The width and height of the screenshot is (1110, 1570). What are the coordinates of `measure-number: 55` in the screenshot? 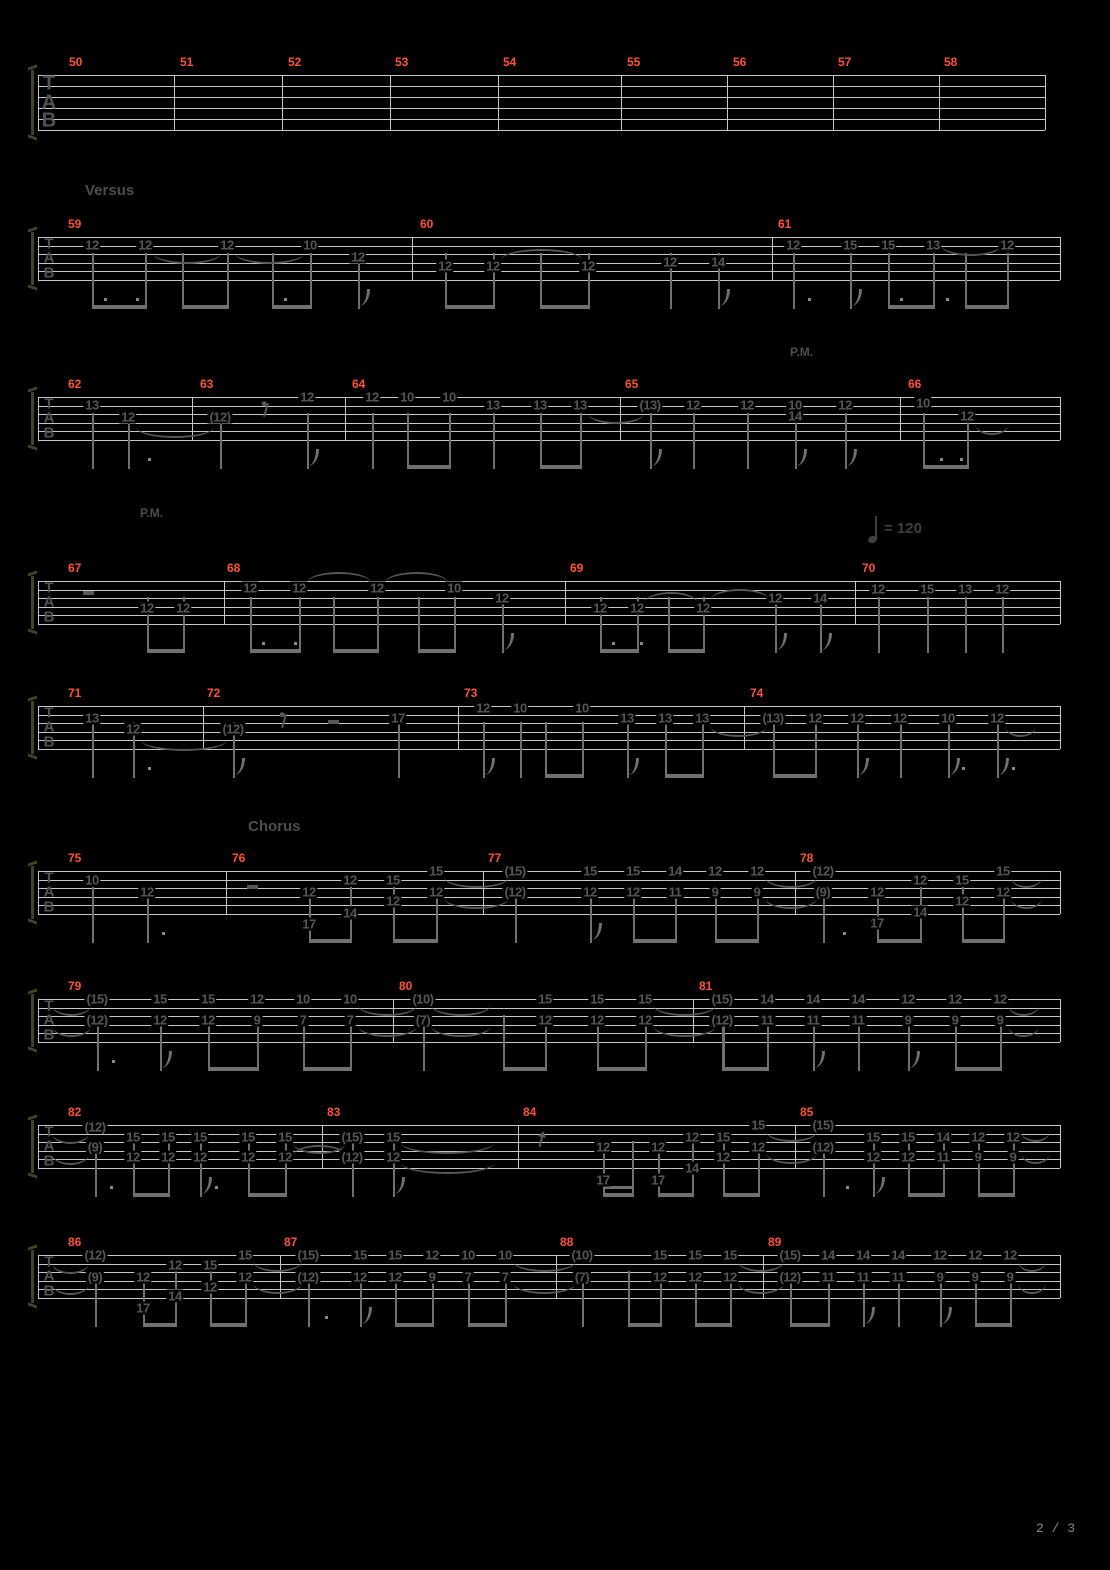 It's located at (634, 62).